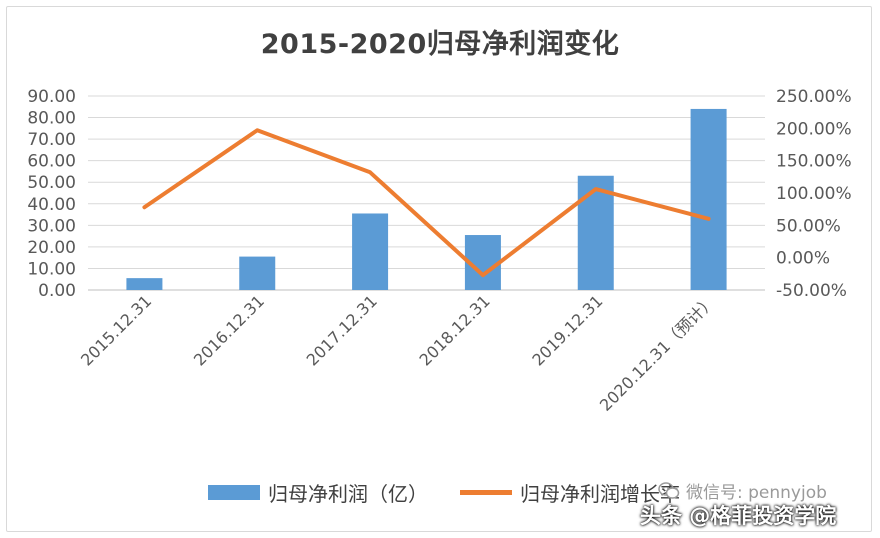 This screenshot has width=880, height=538. Describe the element at coordinates (657, 352) in the screenshot. I see `x-tick-label: 2020.12.31（预计）` at that location.